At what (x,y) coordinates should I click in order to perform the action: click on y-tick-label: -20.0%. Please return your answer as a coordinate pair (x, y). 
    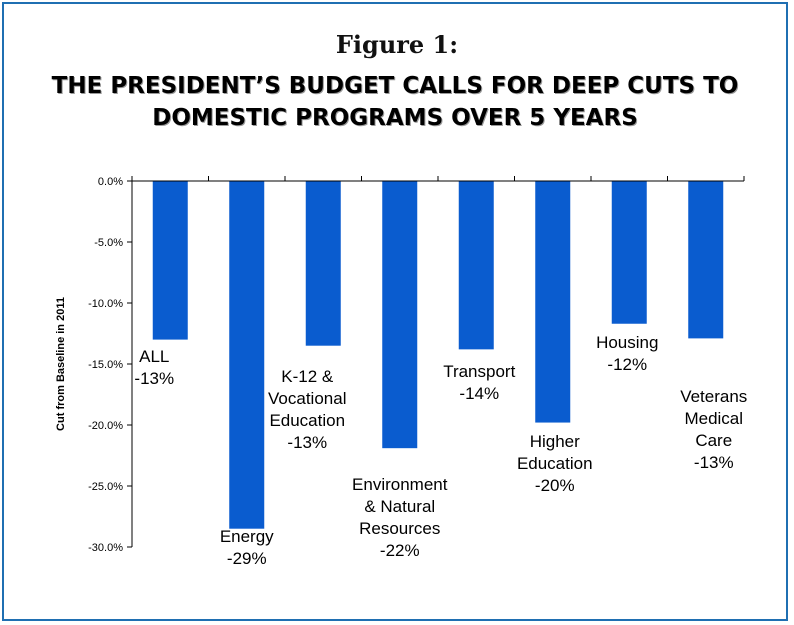
    Looking at the image, I should click on (105, 426).